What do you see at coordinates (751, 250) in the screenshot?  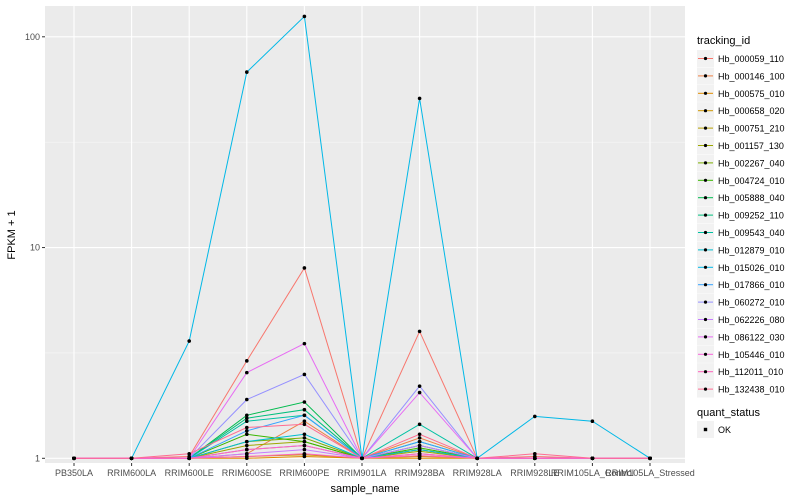 I see `legend-label: Hb_012879_010` at bounding box center [751, 250].